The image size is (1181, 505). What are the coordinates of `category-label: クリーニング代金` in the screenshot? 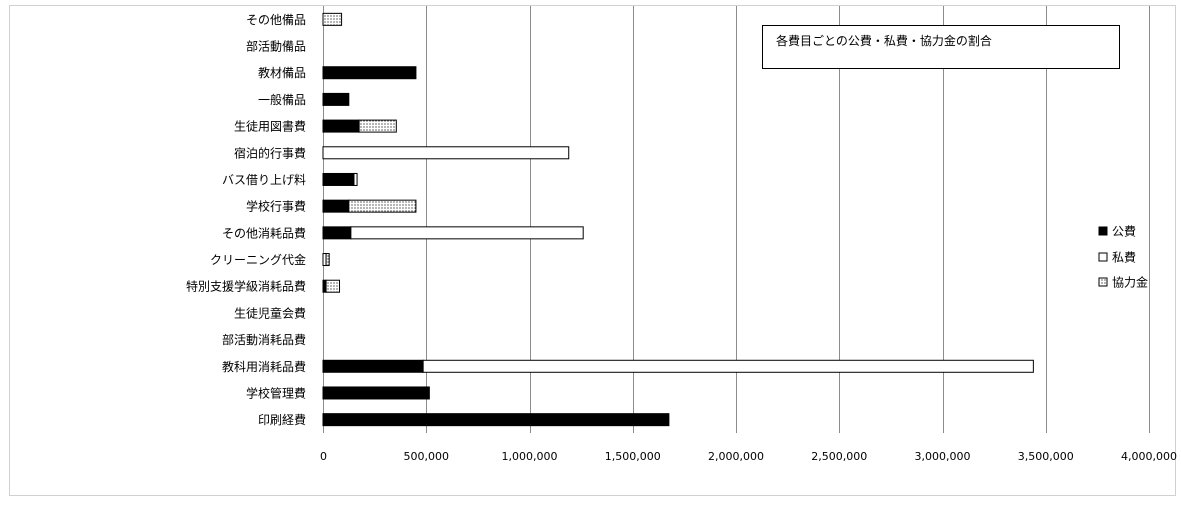 It's located at (258, 259).